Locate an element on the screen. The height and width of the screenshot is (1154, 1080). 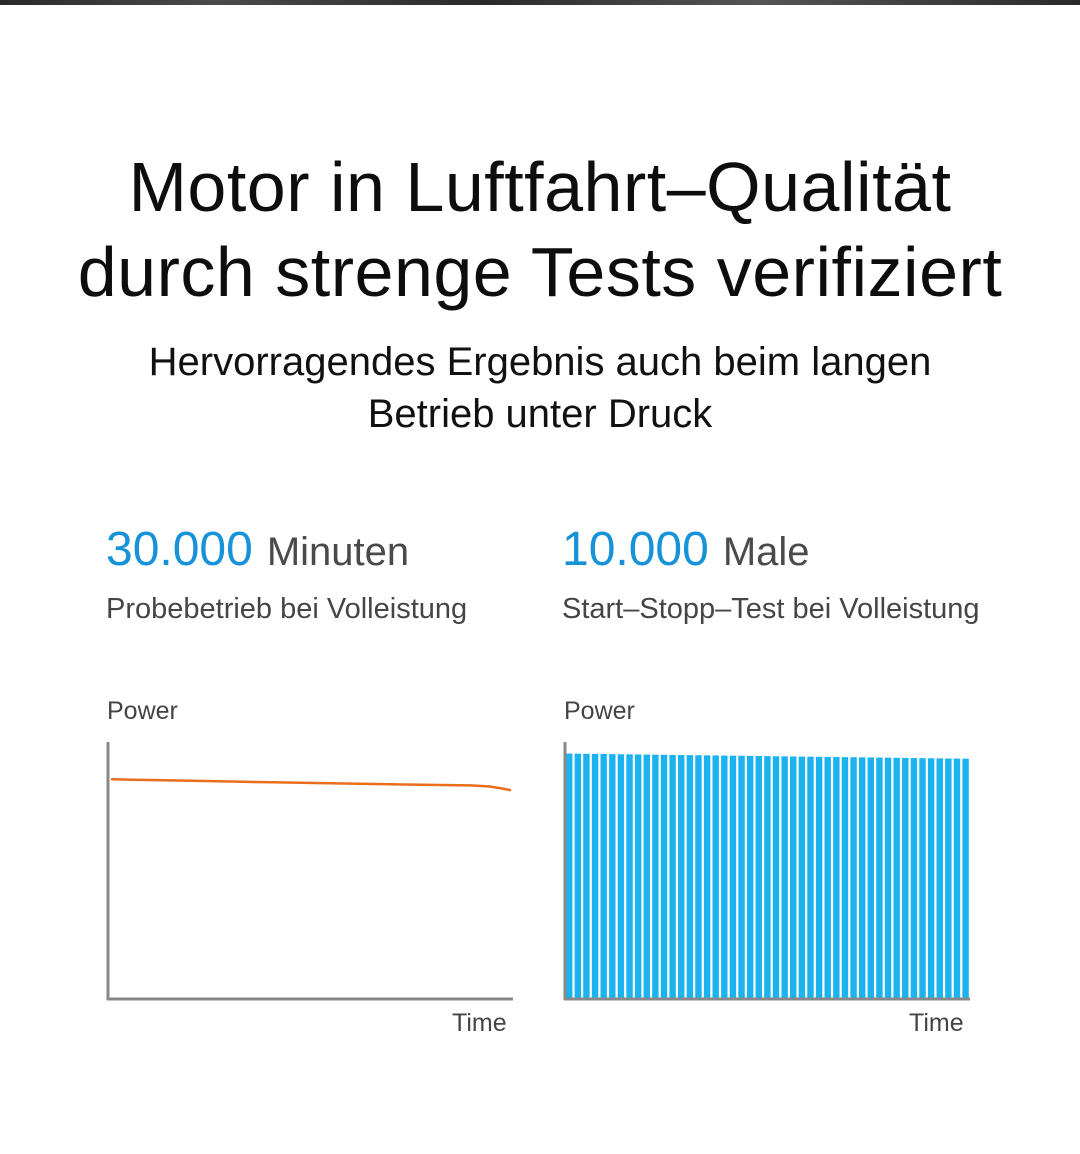
chart2-bars is located at coordinates (767, 876).